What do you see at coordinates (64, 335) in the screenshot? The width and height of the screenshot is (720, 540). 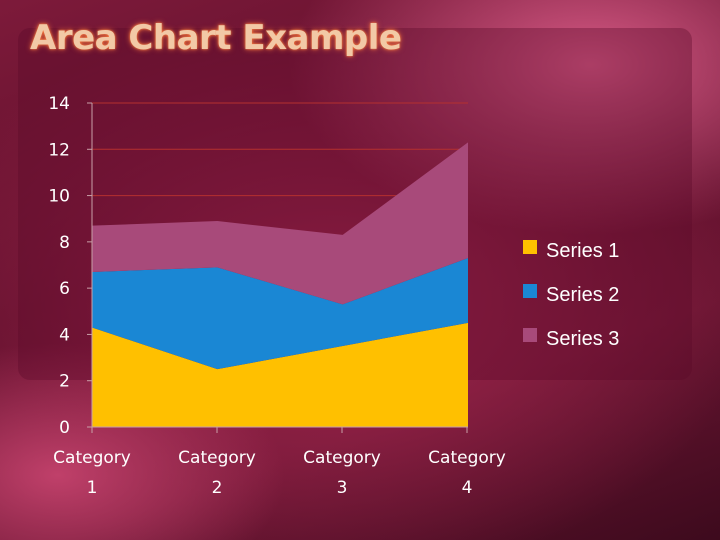 I see `y-tick-label: 4` at bounding box center [64, 335].